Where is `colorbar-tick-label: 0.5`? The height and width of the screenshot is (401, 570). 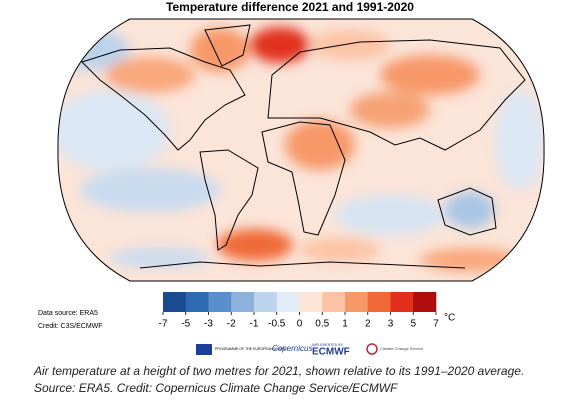
colorbar-tick-label: 0.5 is located at coordinates (322, 324).